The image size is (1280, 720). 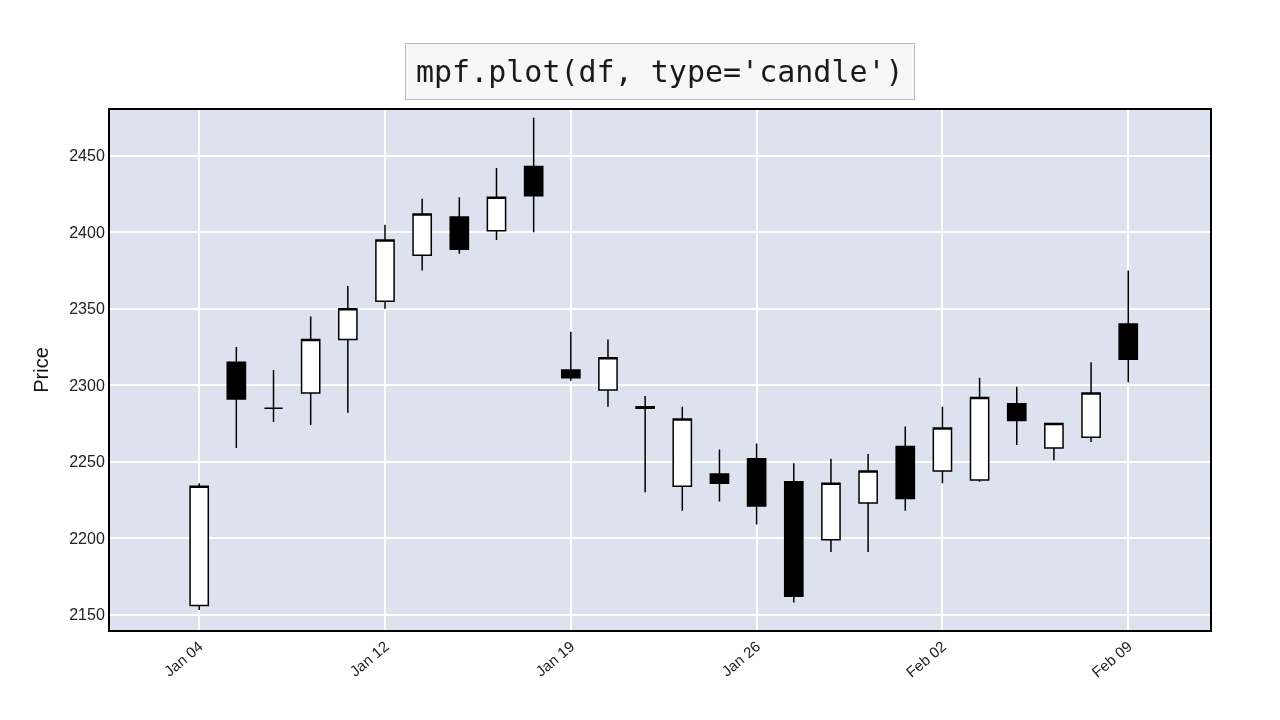 What do you see at coordinates (87, 462) in the screenshot?
I see `y-tick-label: 2250` at bounding box center [87, 462].